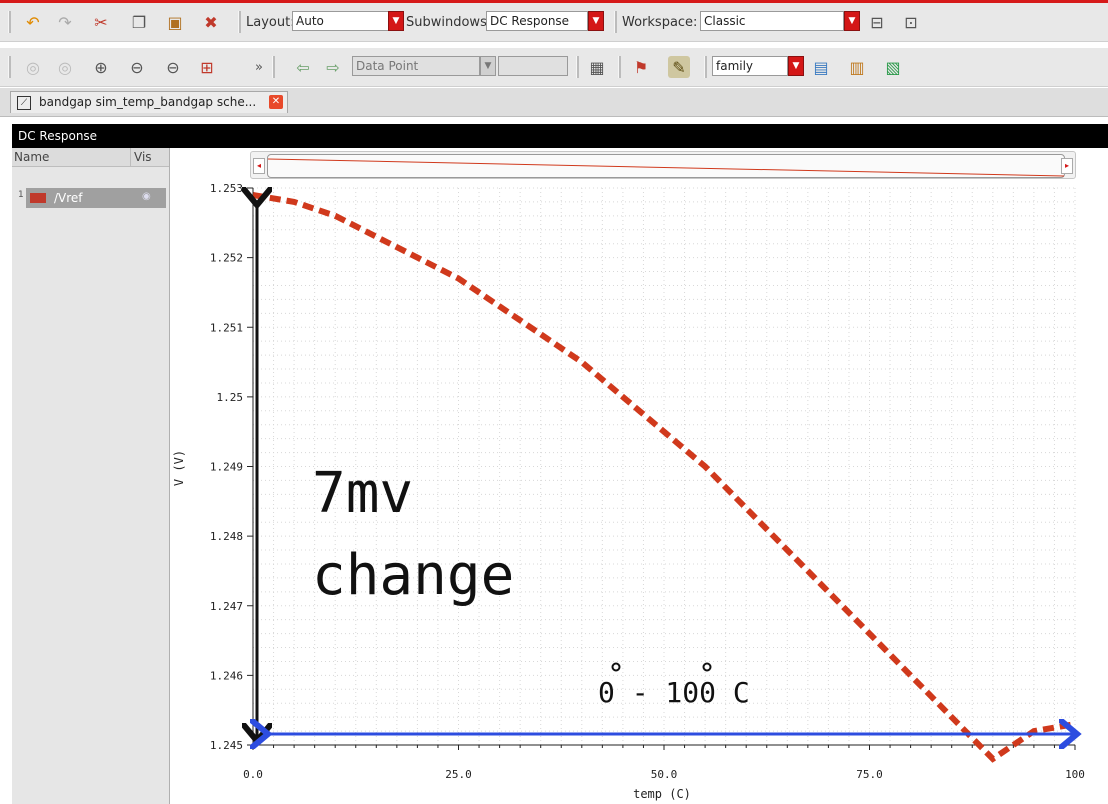 Image resolution: width=1108 pixels, height=804 pixels. I want to click on y-tick-label: 1.248, so click(226, 536).